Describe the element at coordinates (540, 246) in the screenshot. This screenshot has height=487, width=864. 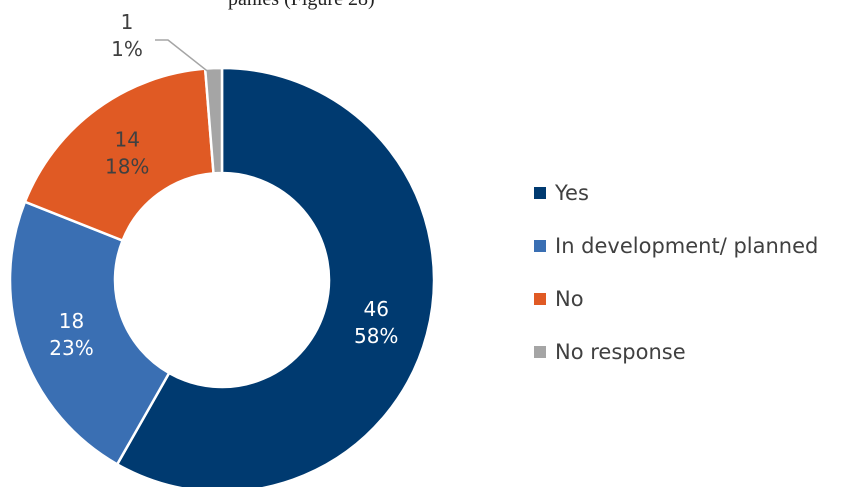
I see `legend-swatch-in-development` at that location.